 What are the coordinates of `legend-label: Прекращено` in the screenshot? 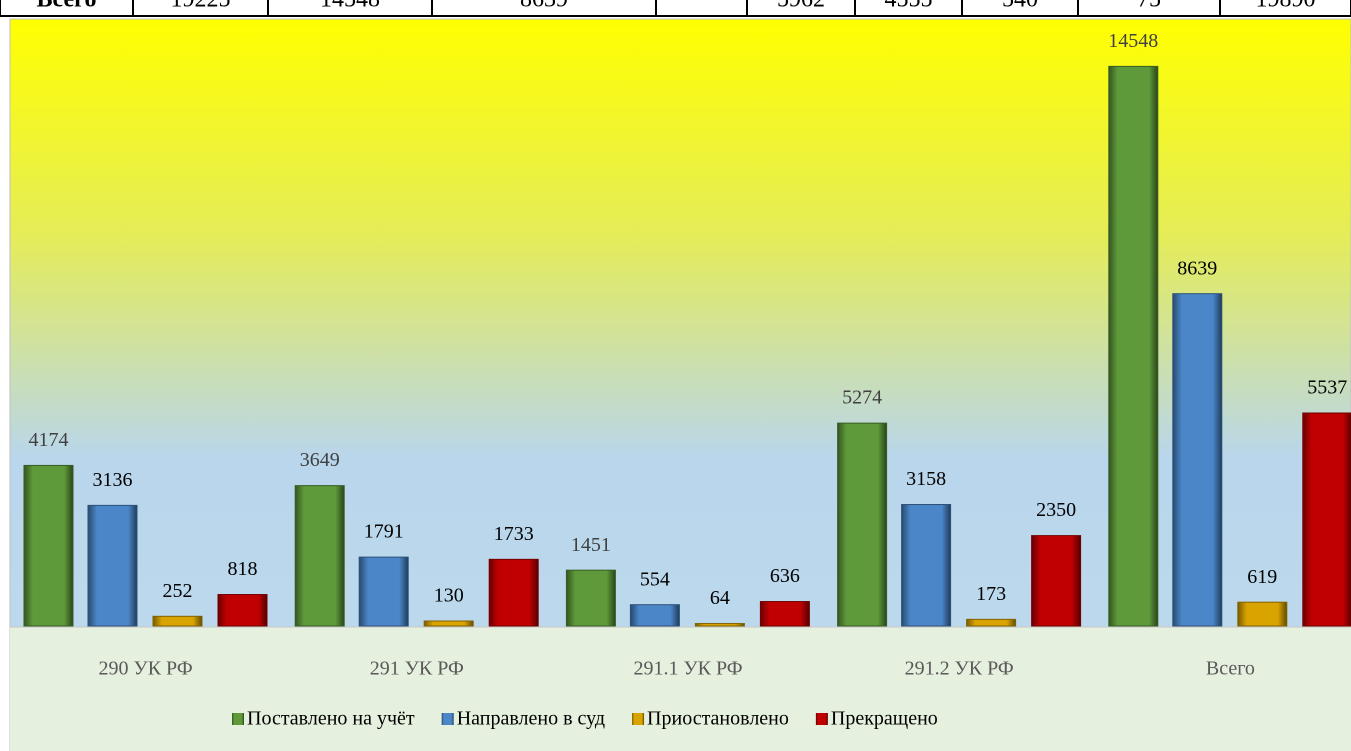 It's located at (884, 719).